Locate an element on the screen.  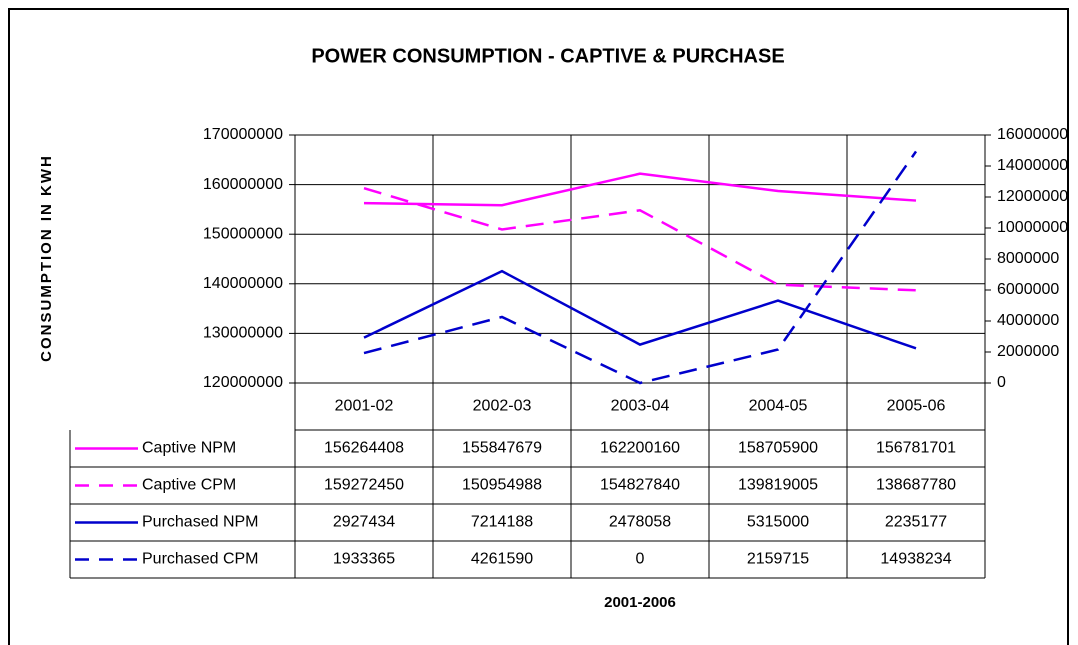
legend-label: Purchased CPM is located at coordinates (200, 559).